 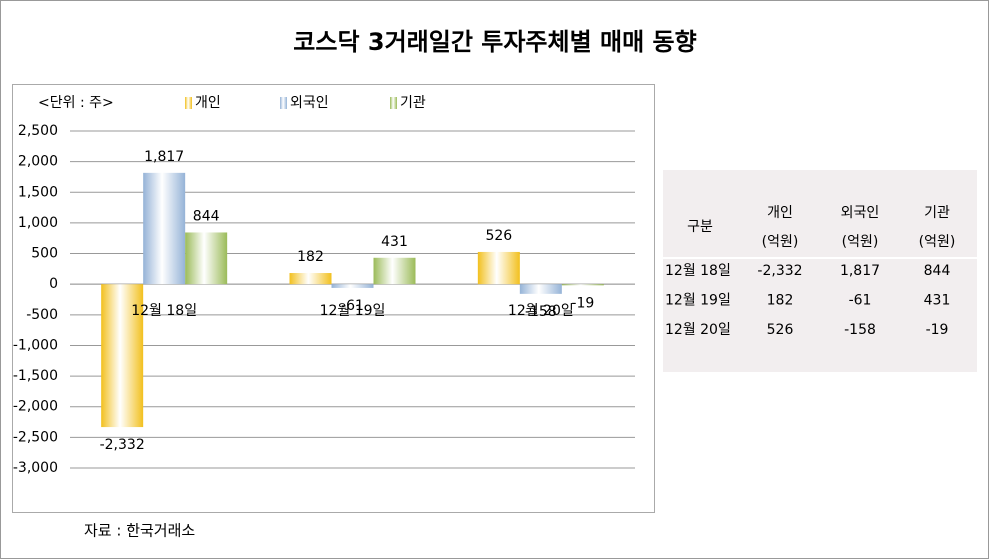 I want to click on x-tick-label: 12월 18일, so click(x=164, y=311).